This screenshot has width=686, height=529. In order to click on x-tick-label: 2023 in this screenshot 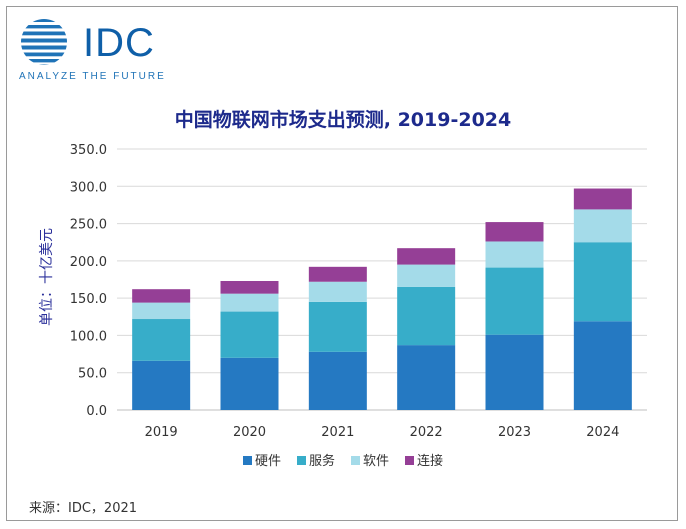, I will do `click(514, 432)`.